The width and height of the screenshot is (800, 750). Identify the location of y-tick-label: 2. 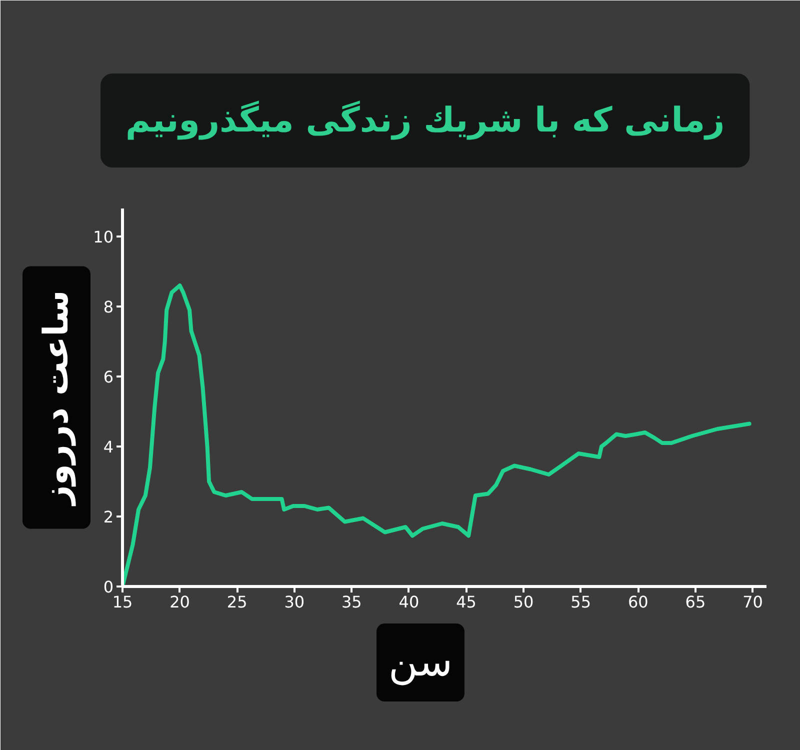
(108, 517).